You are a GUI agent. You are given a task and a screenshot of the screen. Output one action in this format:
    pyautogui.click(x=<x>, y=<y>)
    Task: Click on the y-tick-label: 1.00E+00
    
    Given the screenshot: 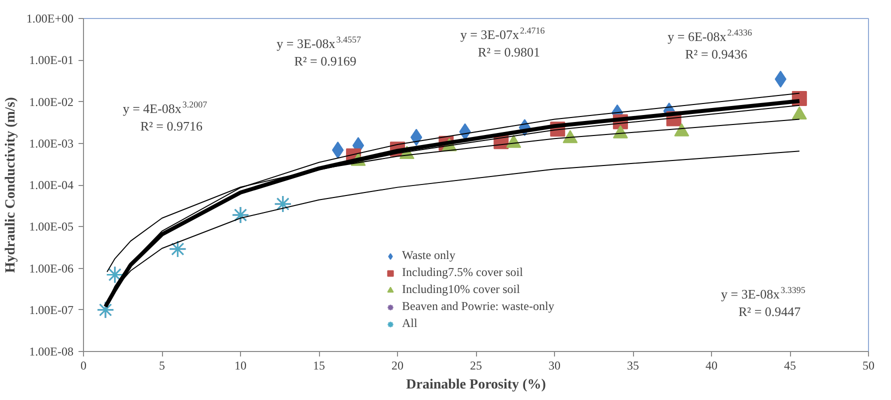 What is the action you would take?
    pyautogui.click(x=50, y=19)
    